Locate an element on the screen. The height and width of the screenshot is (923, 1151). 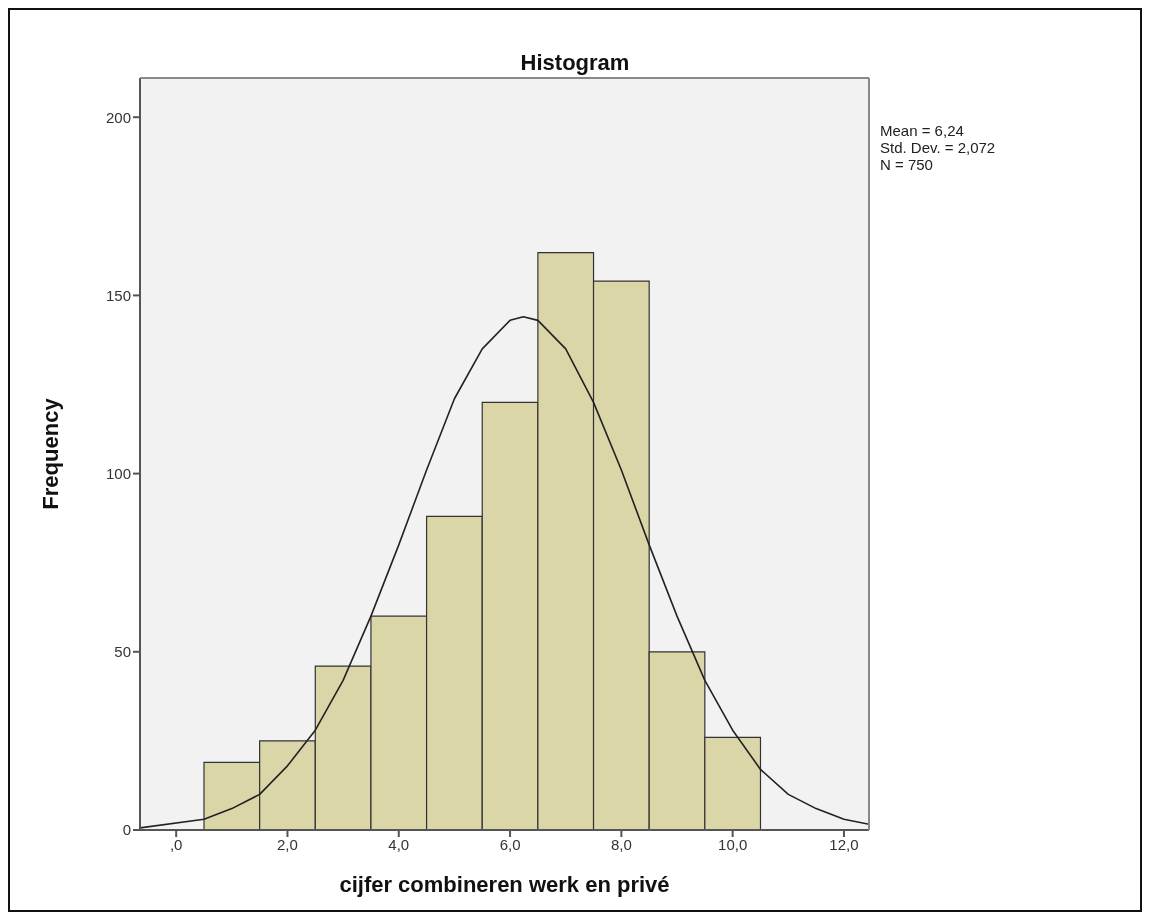
text: Mean = 6,24 is located at coordinates (922, 130).